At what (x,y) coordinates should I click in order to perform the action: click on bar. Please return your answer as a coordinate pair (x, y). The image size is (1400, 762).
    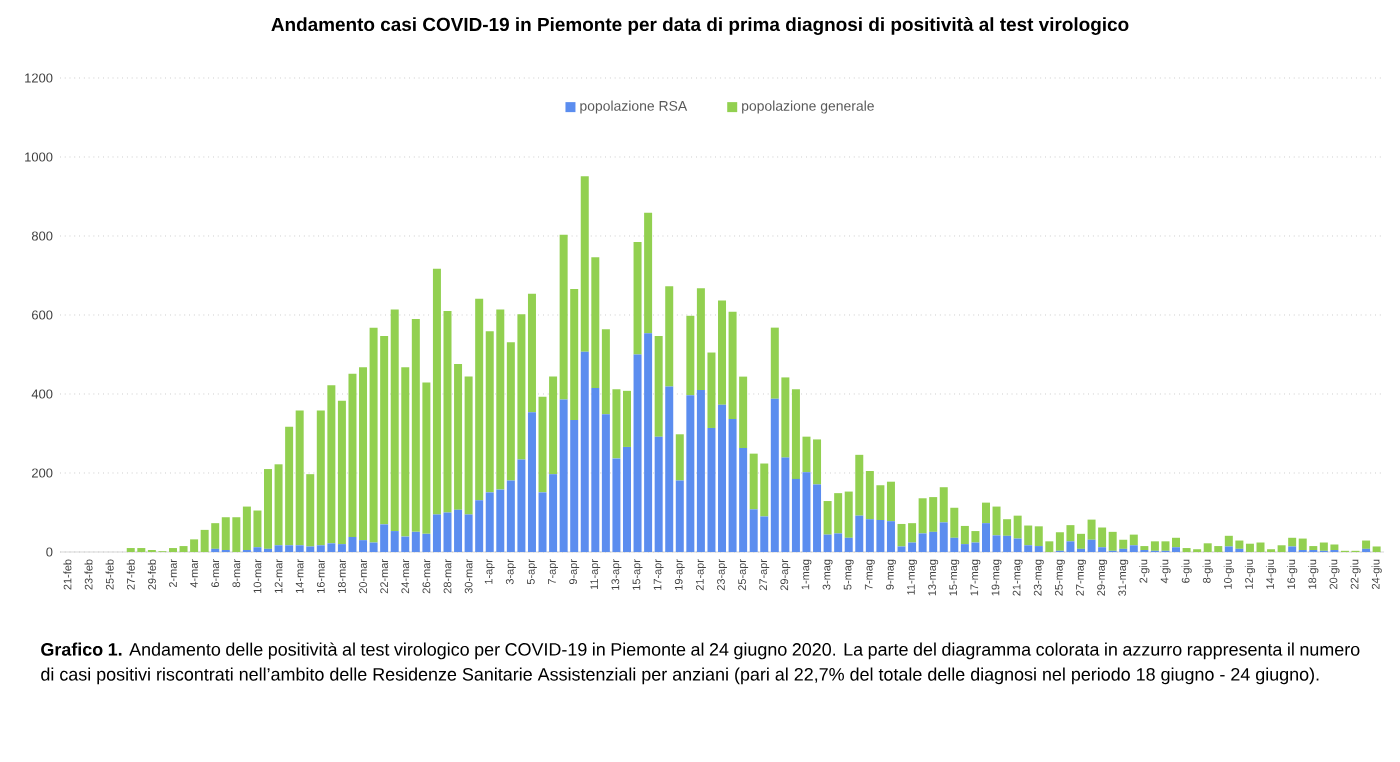
    Looking at the image, I should click on (679, 457).